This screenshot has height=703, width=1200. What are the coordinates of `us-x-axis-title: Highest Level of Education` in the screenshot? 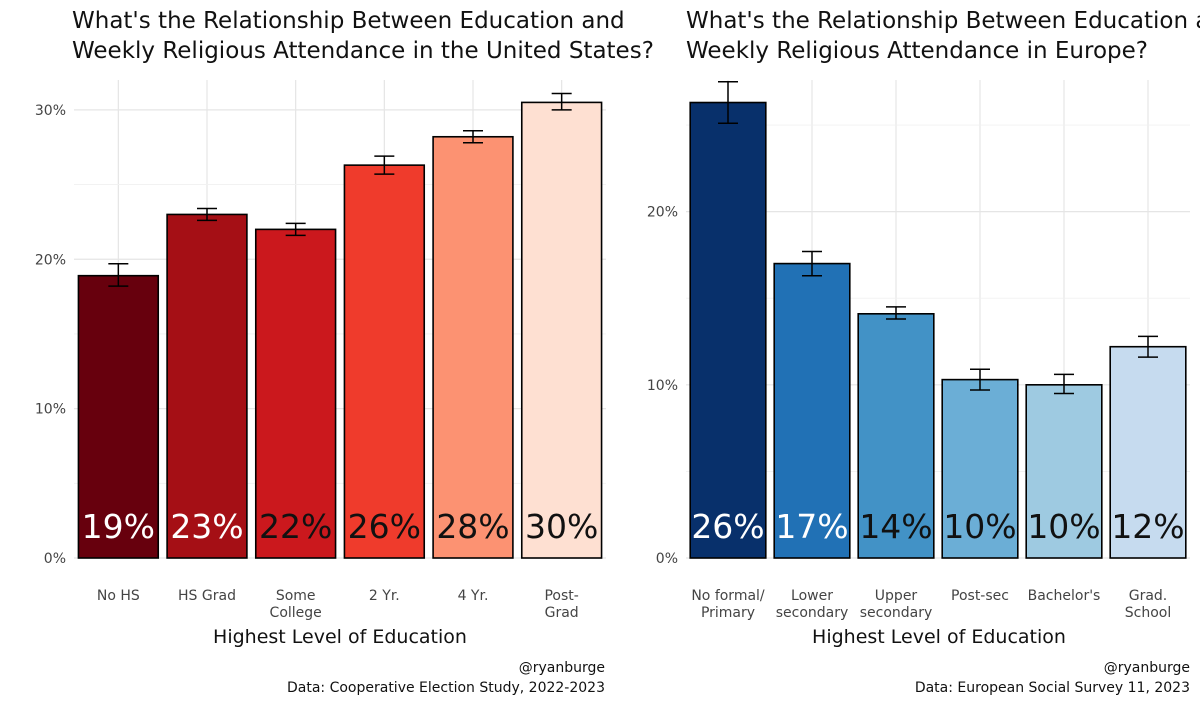 It's located at (340, 637).